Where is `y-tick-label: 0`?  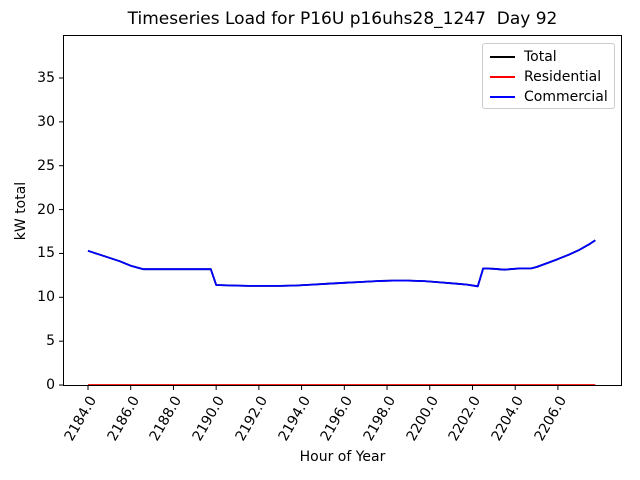 y-tick-label: 0 is located at coordinates (50, 385).